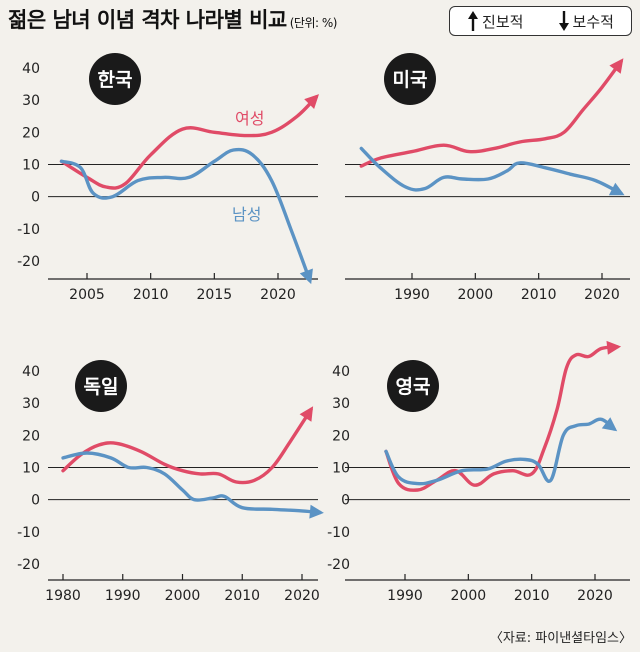 The image size is (640, 652). I want to click on series-label-men: 남성, so click(246, 214).